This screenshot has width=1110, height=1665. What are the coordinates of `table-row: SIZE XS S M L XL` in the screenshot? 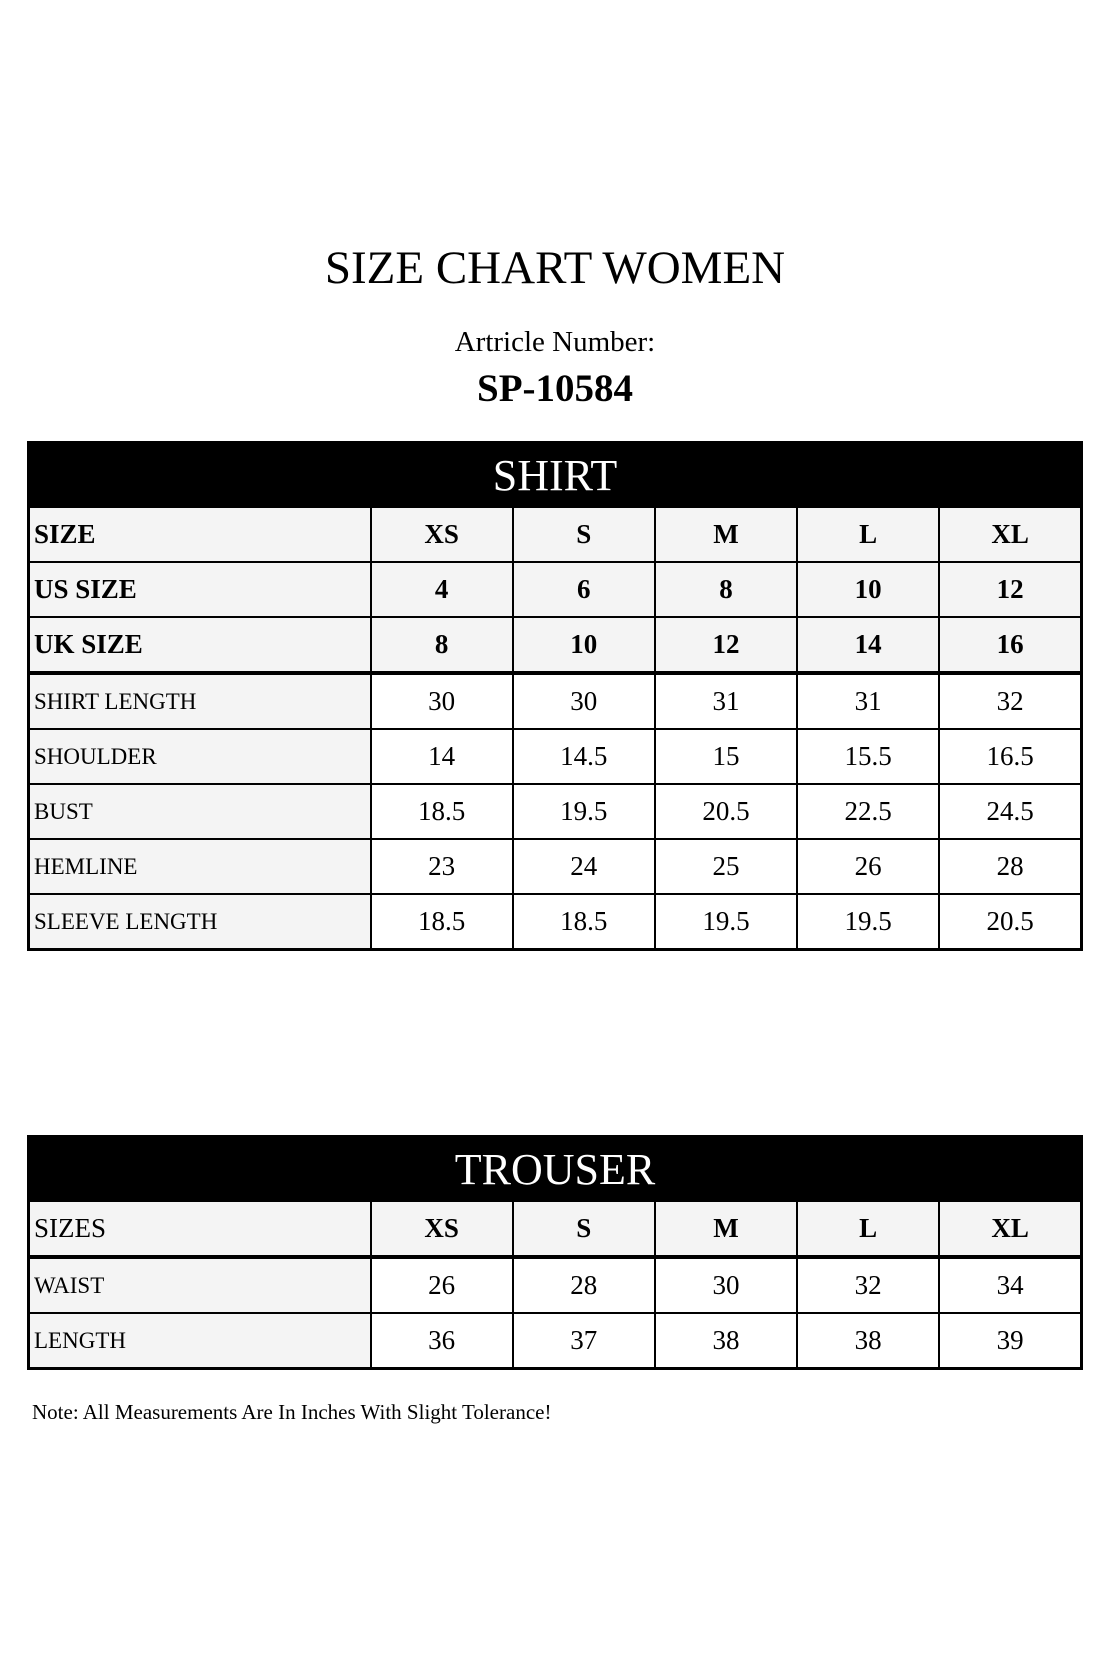 It's located at (555, 534).